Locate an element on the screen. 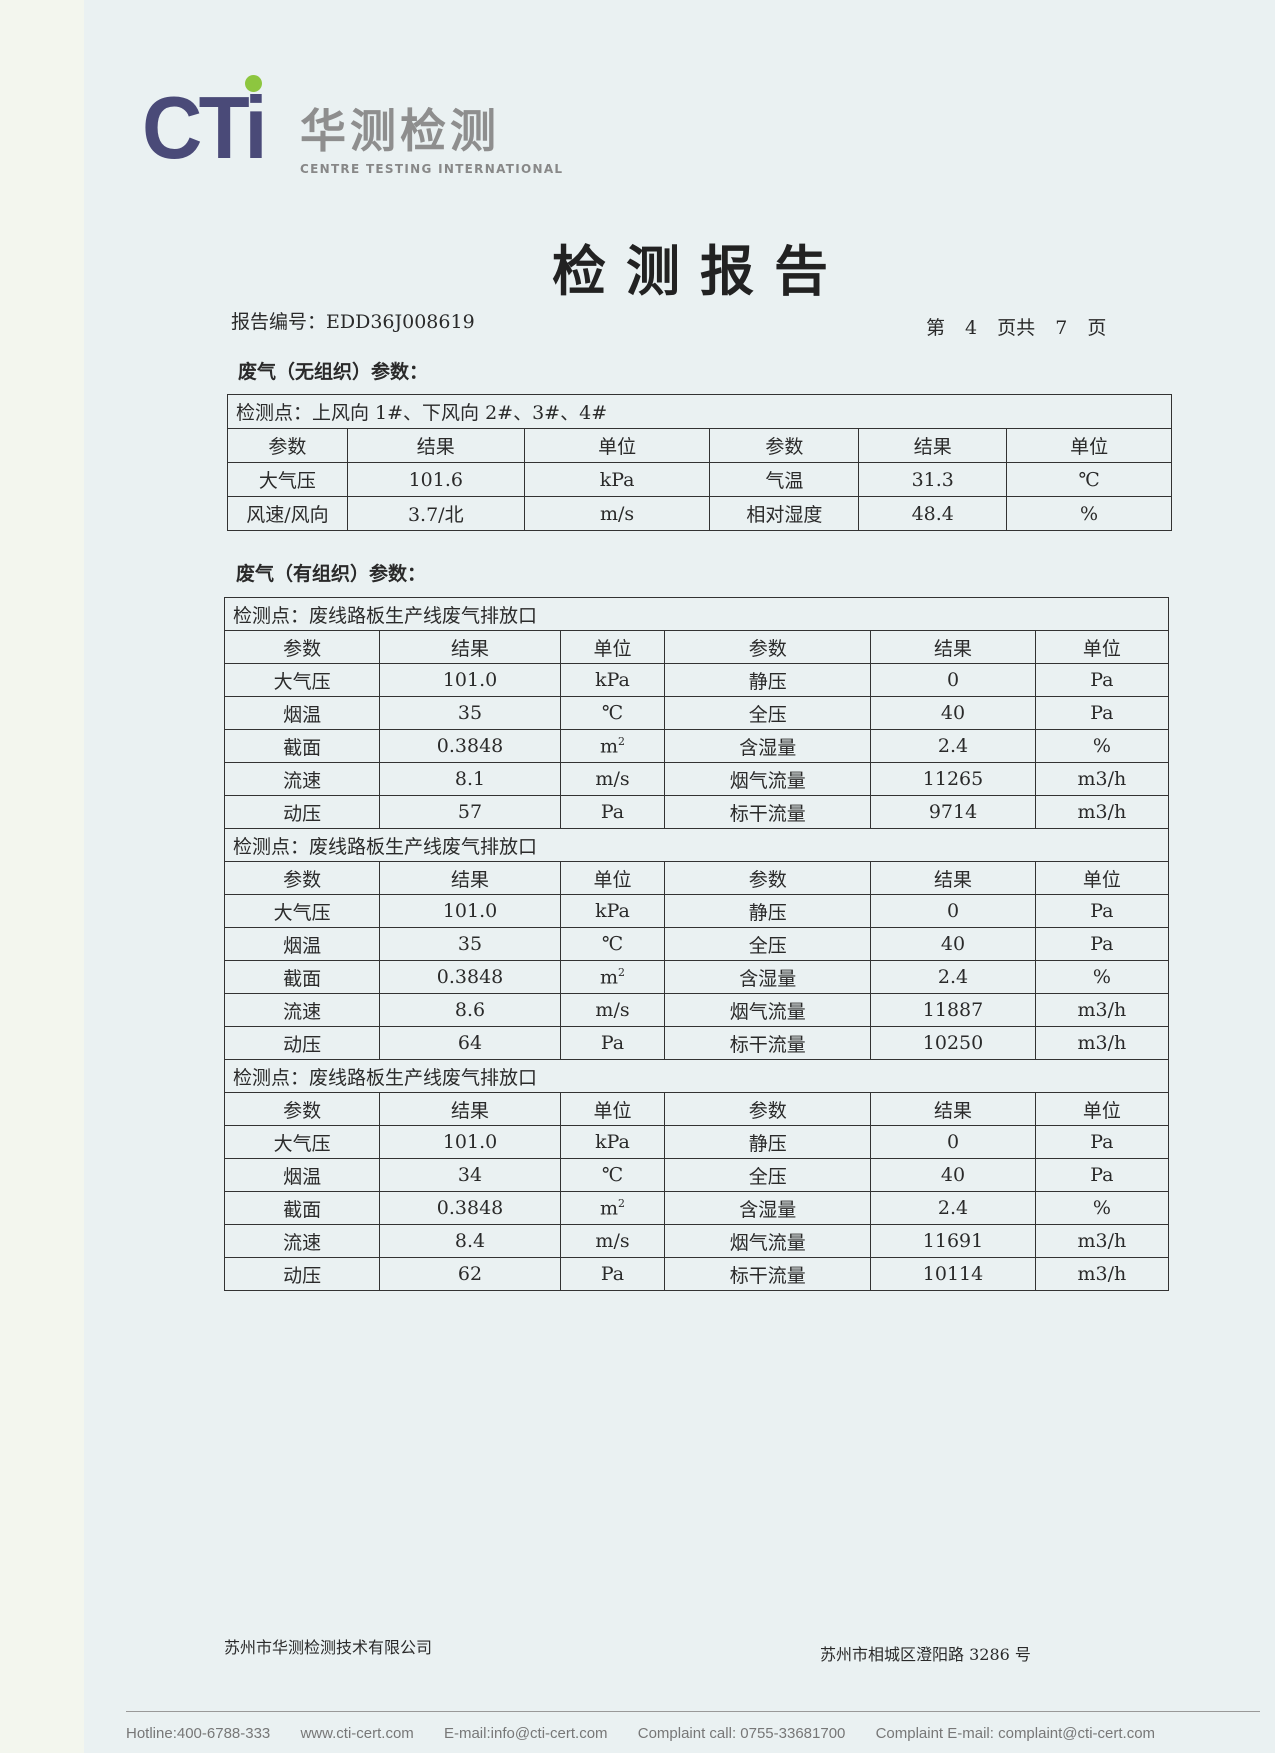  table-cell: 57 is located at coordinates (470, 812).